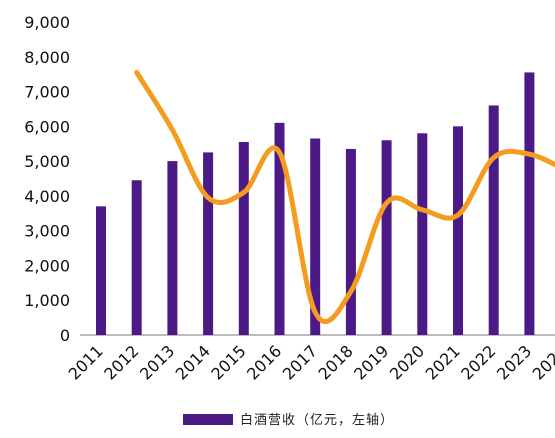 The height and width of the screenshot is (438, 555). What do you see at coordinates (317, 420) in the screenshot?
I see `legend-label: 白酒营收（亿元，左轴）` at bounding box center [317, 420].